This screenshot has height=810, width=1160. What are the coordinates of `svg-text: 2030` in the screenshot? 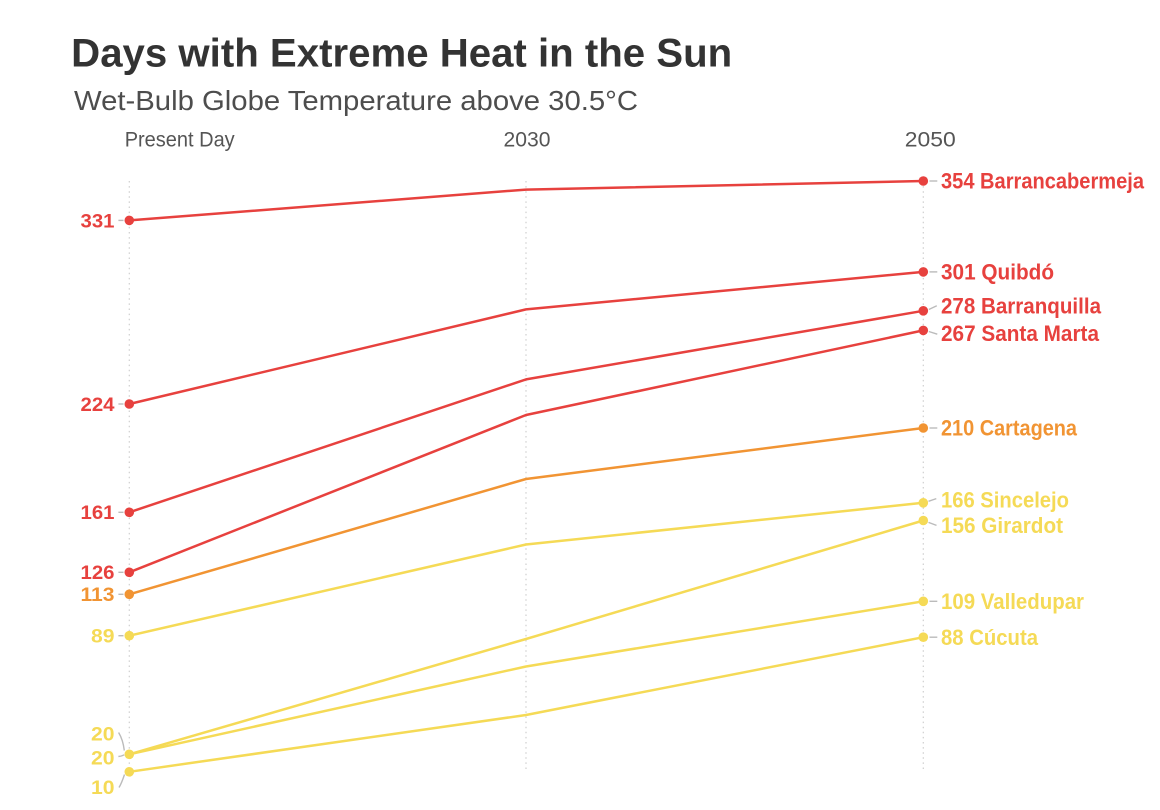 It's located at (527, 138).